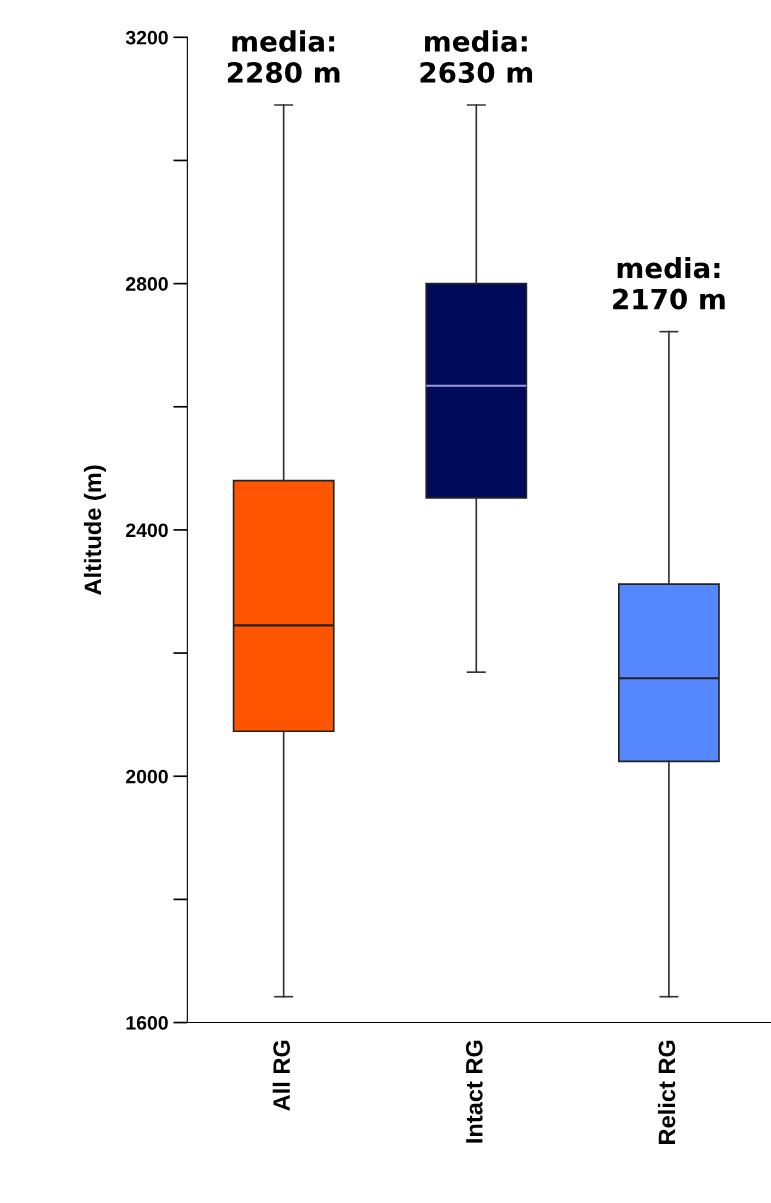 Image resolution: width=771 pixels, height=1203 pixels. Describe the element at coordinates (666, 1092) in the screenshot. I see `x-tick-label: Relict RG` at that location.